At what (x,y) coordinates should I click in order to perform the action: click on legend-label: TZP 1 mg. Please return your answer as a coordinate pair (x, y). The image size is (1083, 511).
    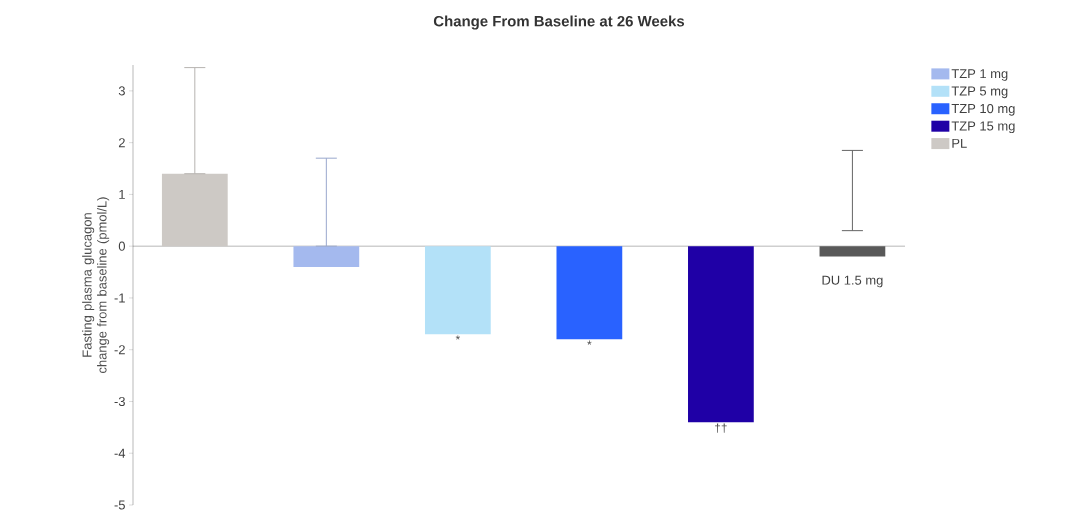
    Looking at the image, I should click on (979, 75).